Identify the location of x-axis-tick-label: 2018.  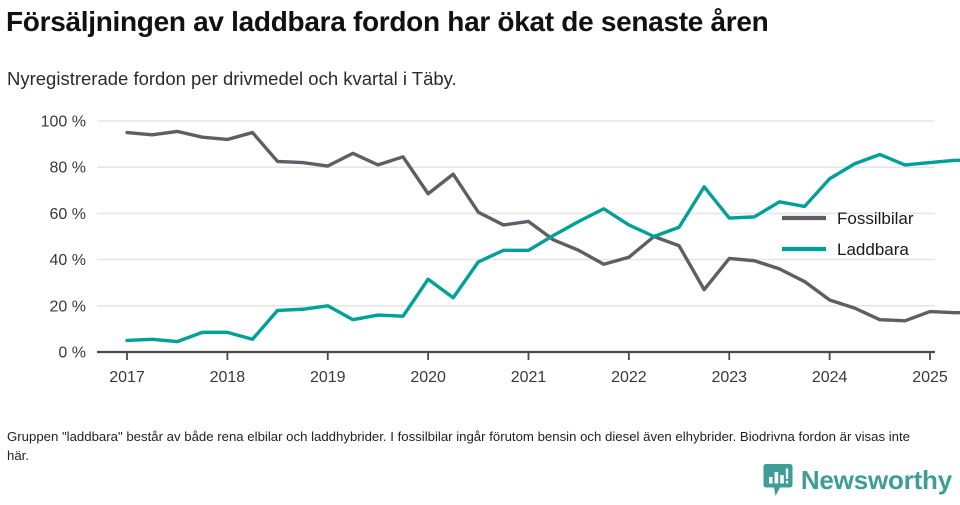
(228, 377).